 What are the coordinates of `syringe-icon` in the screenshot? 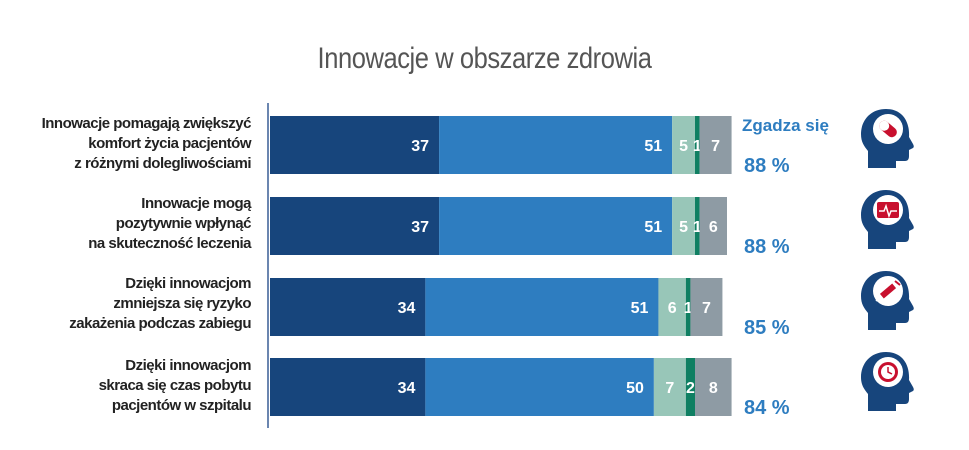 It's located at (887, 300).